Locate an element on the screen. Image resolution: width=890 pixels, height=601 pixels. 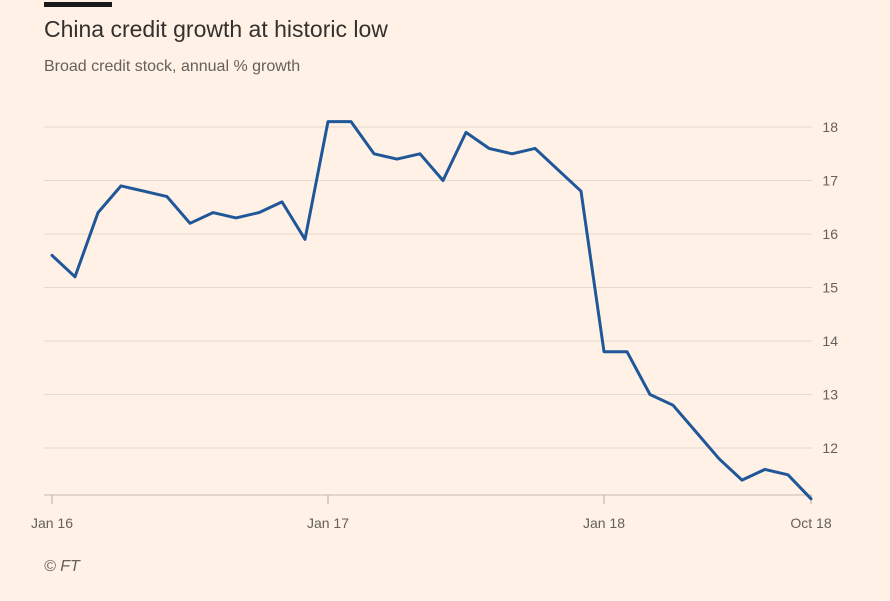
title-accent-bar is located at coordinates (78, 4).